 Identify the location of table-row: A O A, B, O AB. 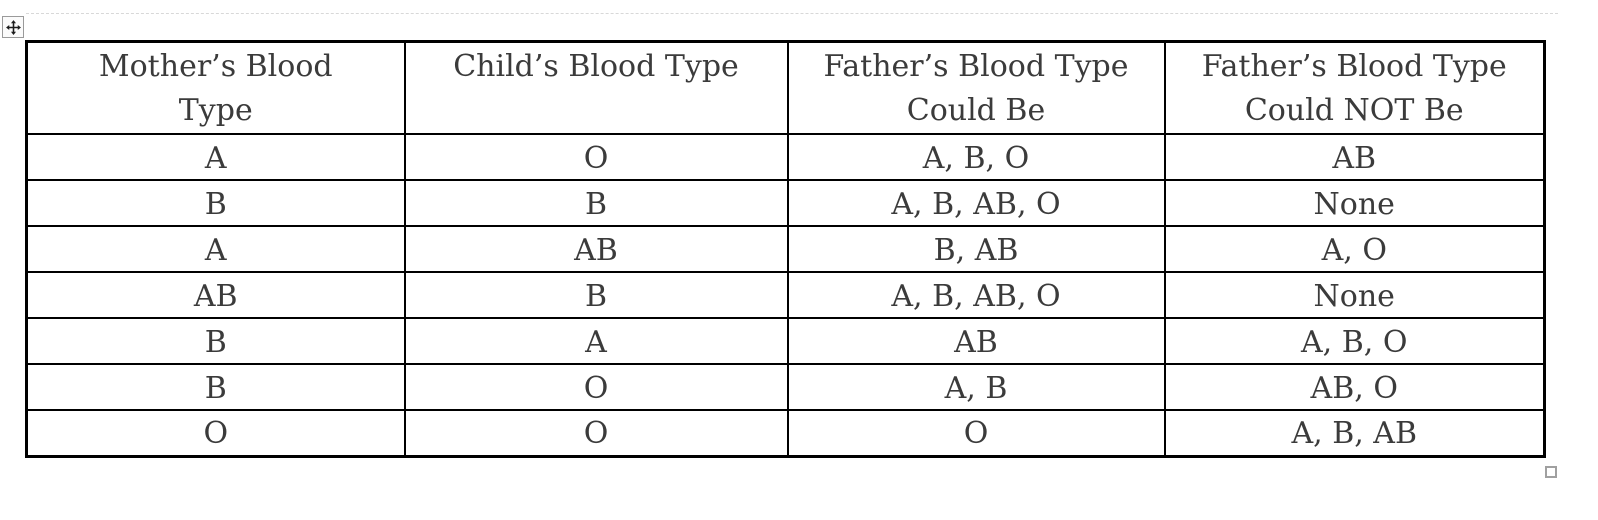
(785, 157).